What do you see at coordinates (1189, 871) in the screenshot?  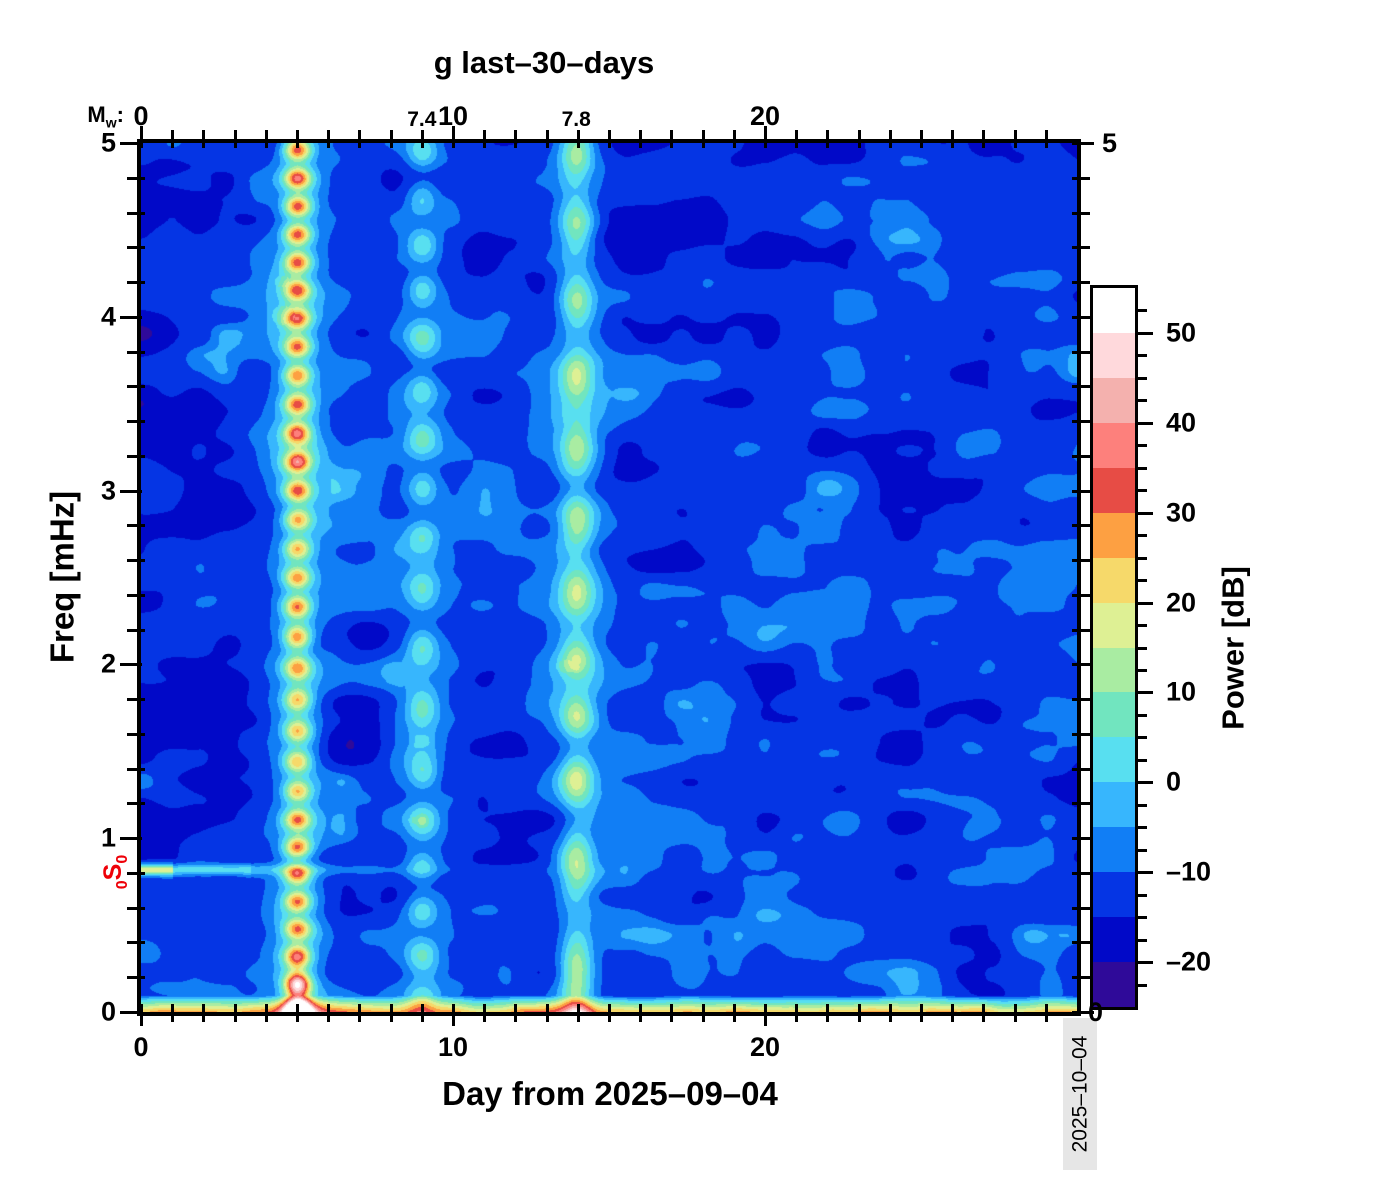 I see `colorbar-tick-label: –10` at bounding box center [1189, 871].